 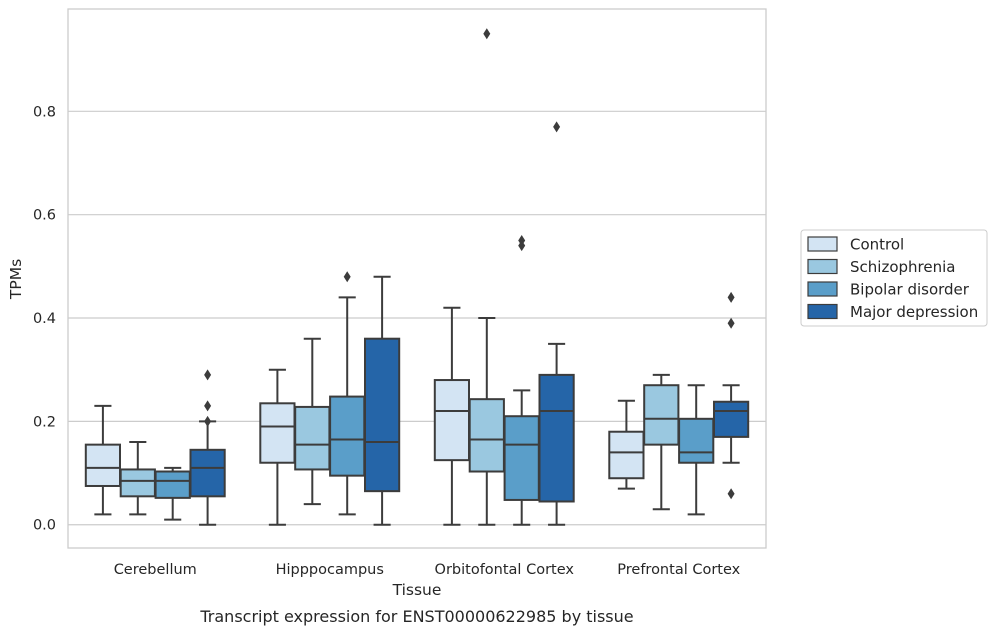 What do you see at coordinates (910, 290) in the screenshot?
I see `legend-entry-label: Bipolar disorder` at bounding box center [910, 290].